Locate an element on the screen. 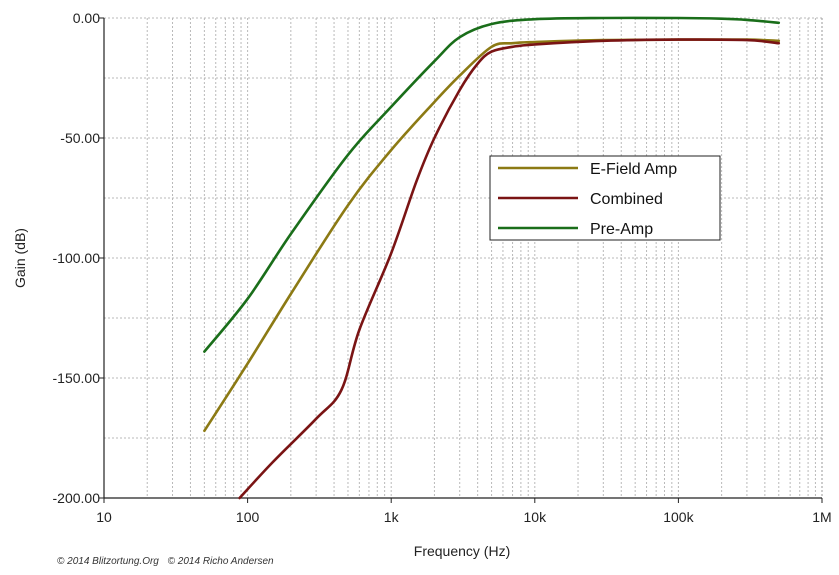 The width and height of the screenshot is (839, 575). y-axis-title: Gain (dB) is located at coordinates (20, 258).